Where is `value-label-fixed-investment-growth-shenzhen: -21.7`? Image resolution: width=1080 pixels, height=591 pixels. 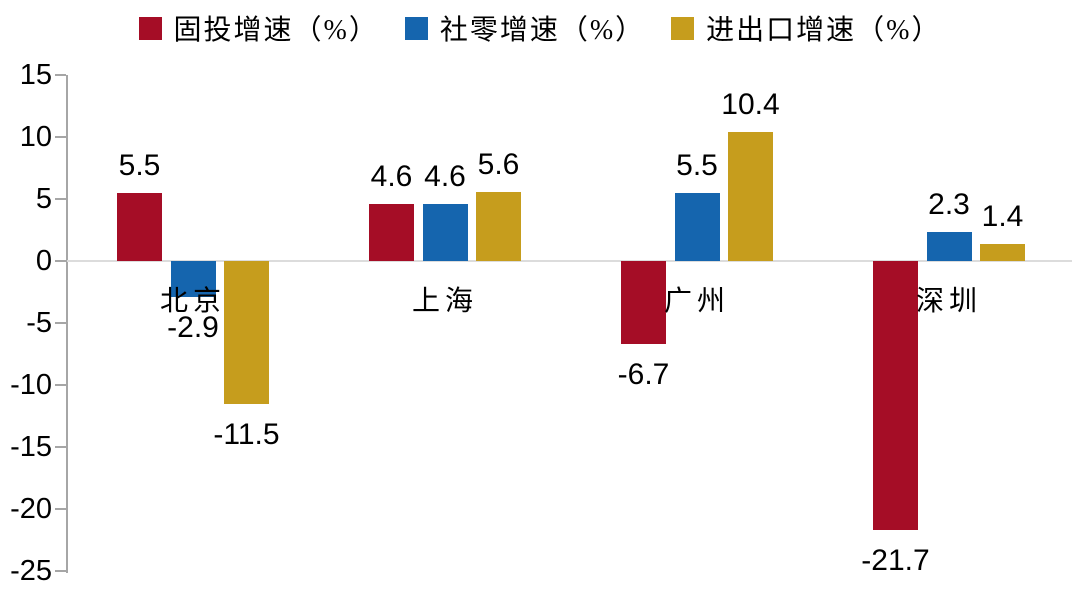 value-label-fixed-investment-growth-shenzhen: -21.7 is located at coordinates (895, 561).